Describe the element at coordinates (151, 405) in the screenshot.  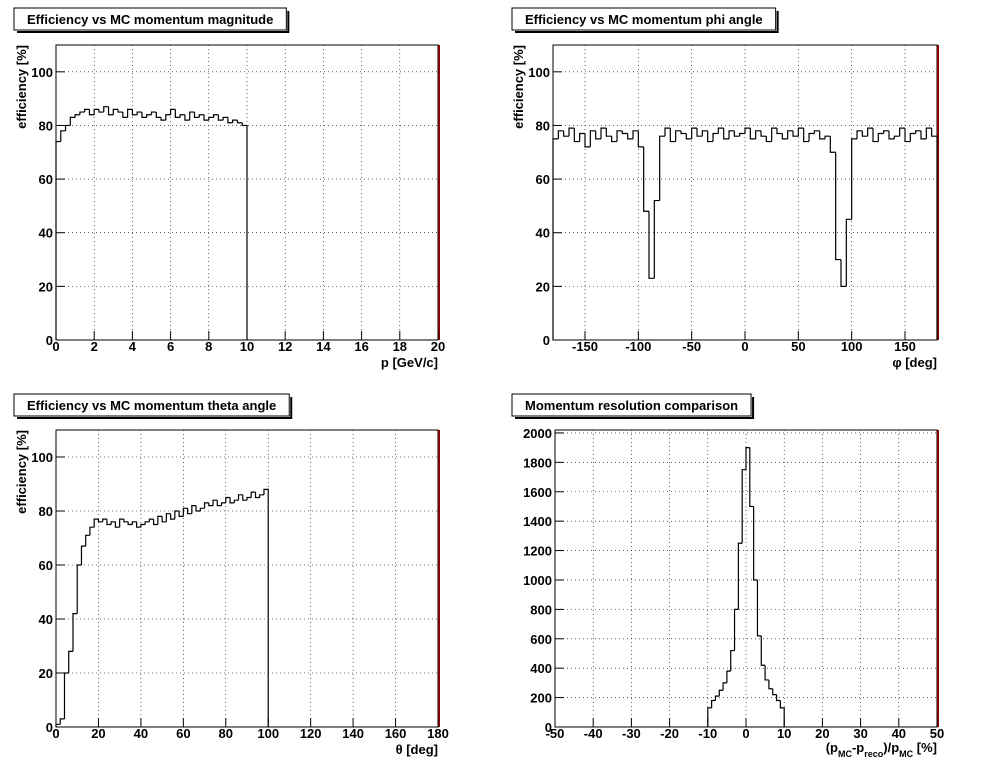
I see `chart-title: Efficiency vs MC momentum theta angle` at that location.